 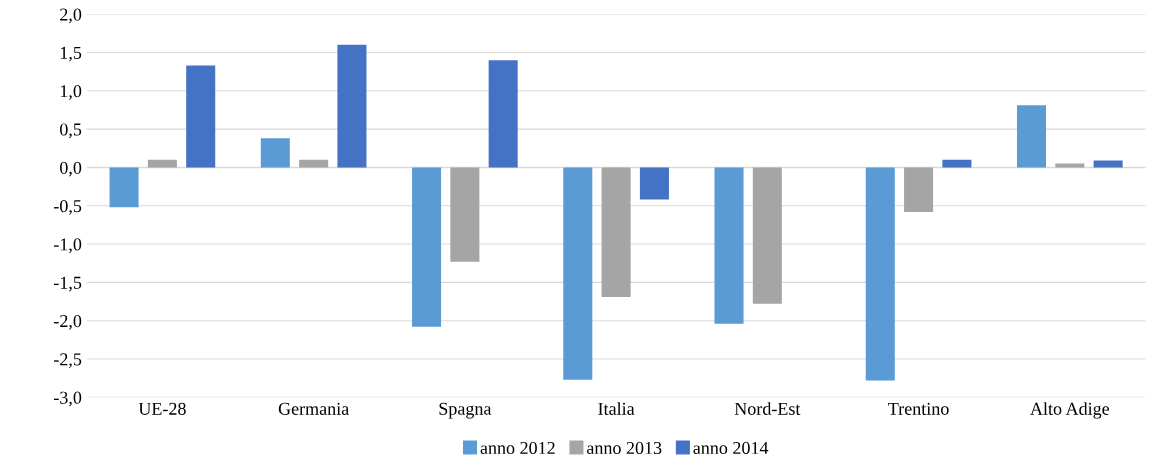 What do you see at coordinates (918, 408) in the screenshot?
I see `x-tick-label: Trentino` at bounding box center [918, 408].